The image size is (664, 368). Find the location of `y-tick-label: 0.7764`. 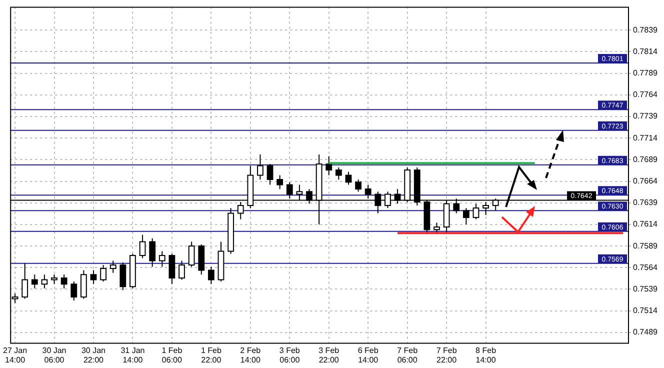

y-tick-label: 0.7764 is located at coordinates (645, 95).